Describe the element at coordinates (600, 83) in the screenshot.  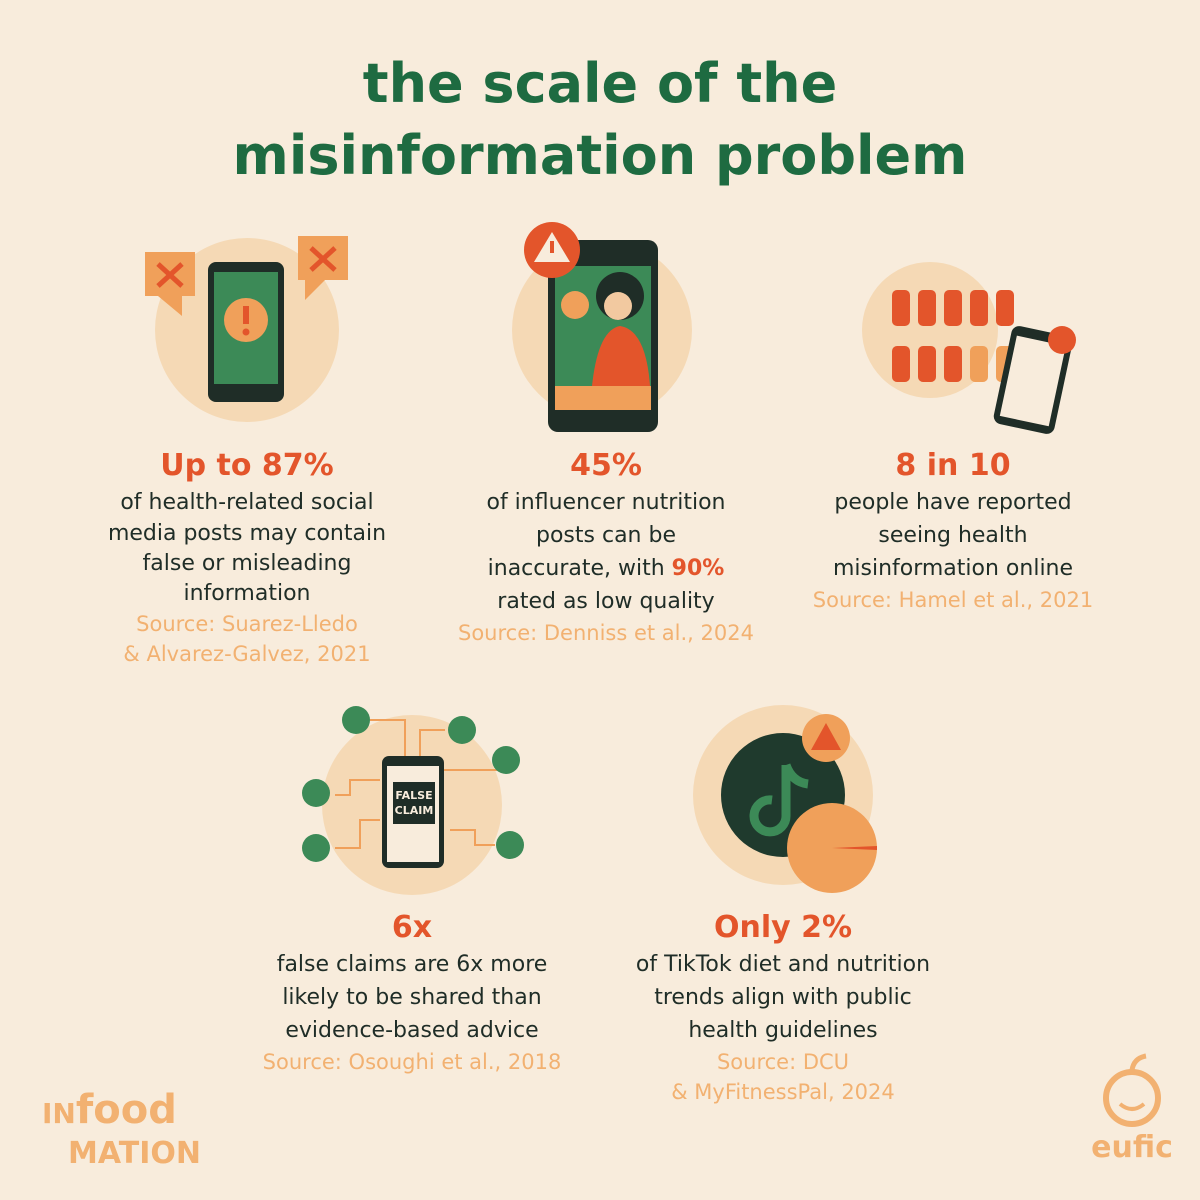
I see `title-line: the scale of the` at that location.